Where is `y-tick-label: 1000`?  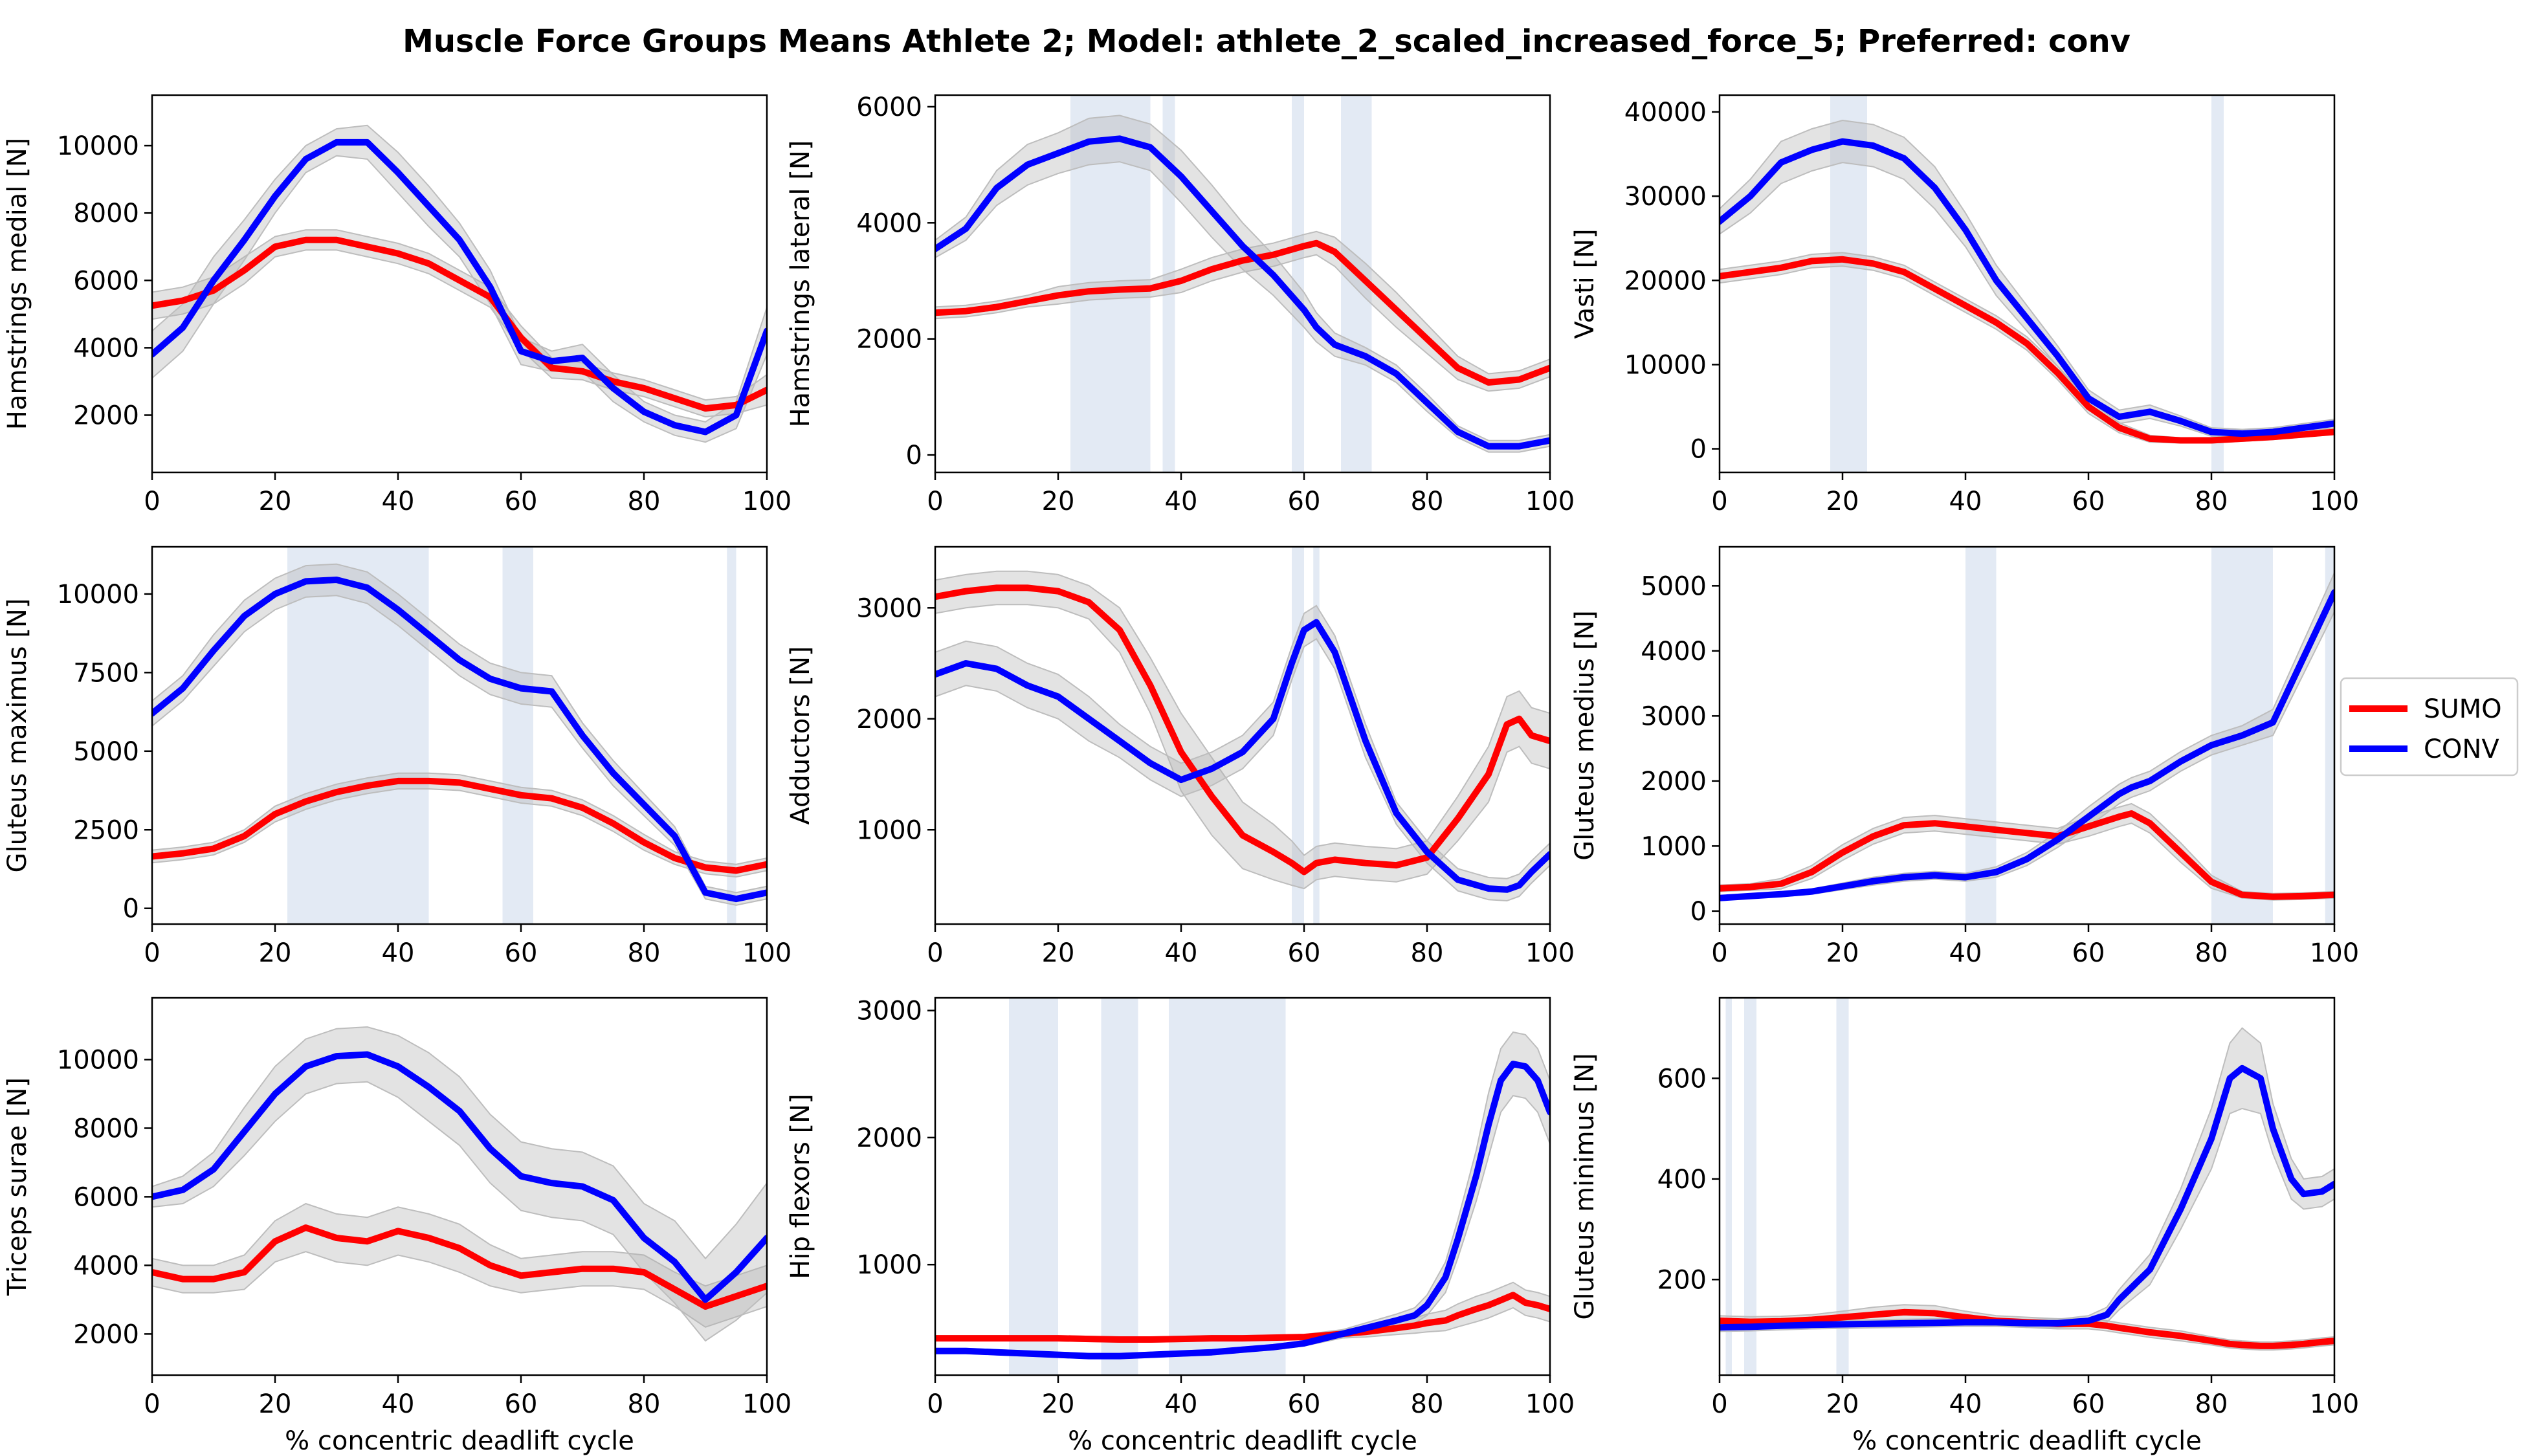 y-tick-label: 1000 is located at coordinates (1674, 846).